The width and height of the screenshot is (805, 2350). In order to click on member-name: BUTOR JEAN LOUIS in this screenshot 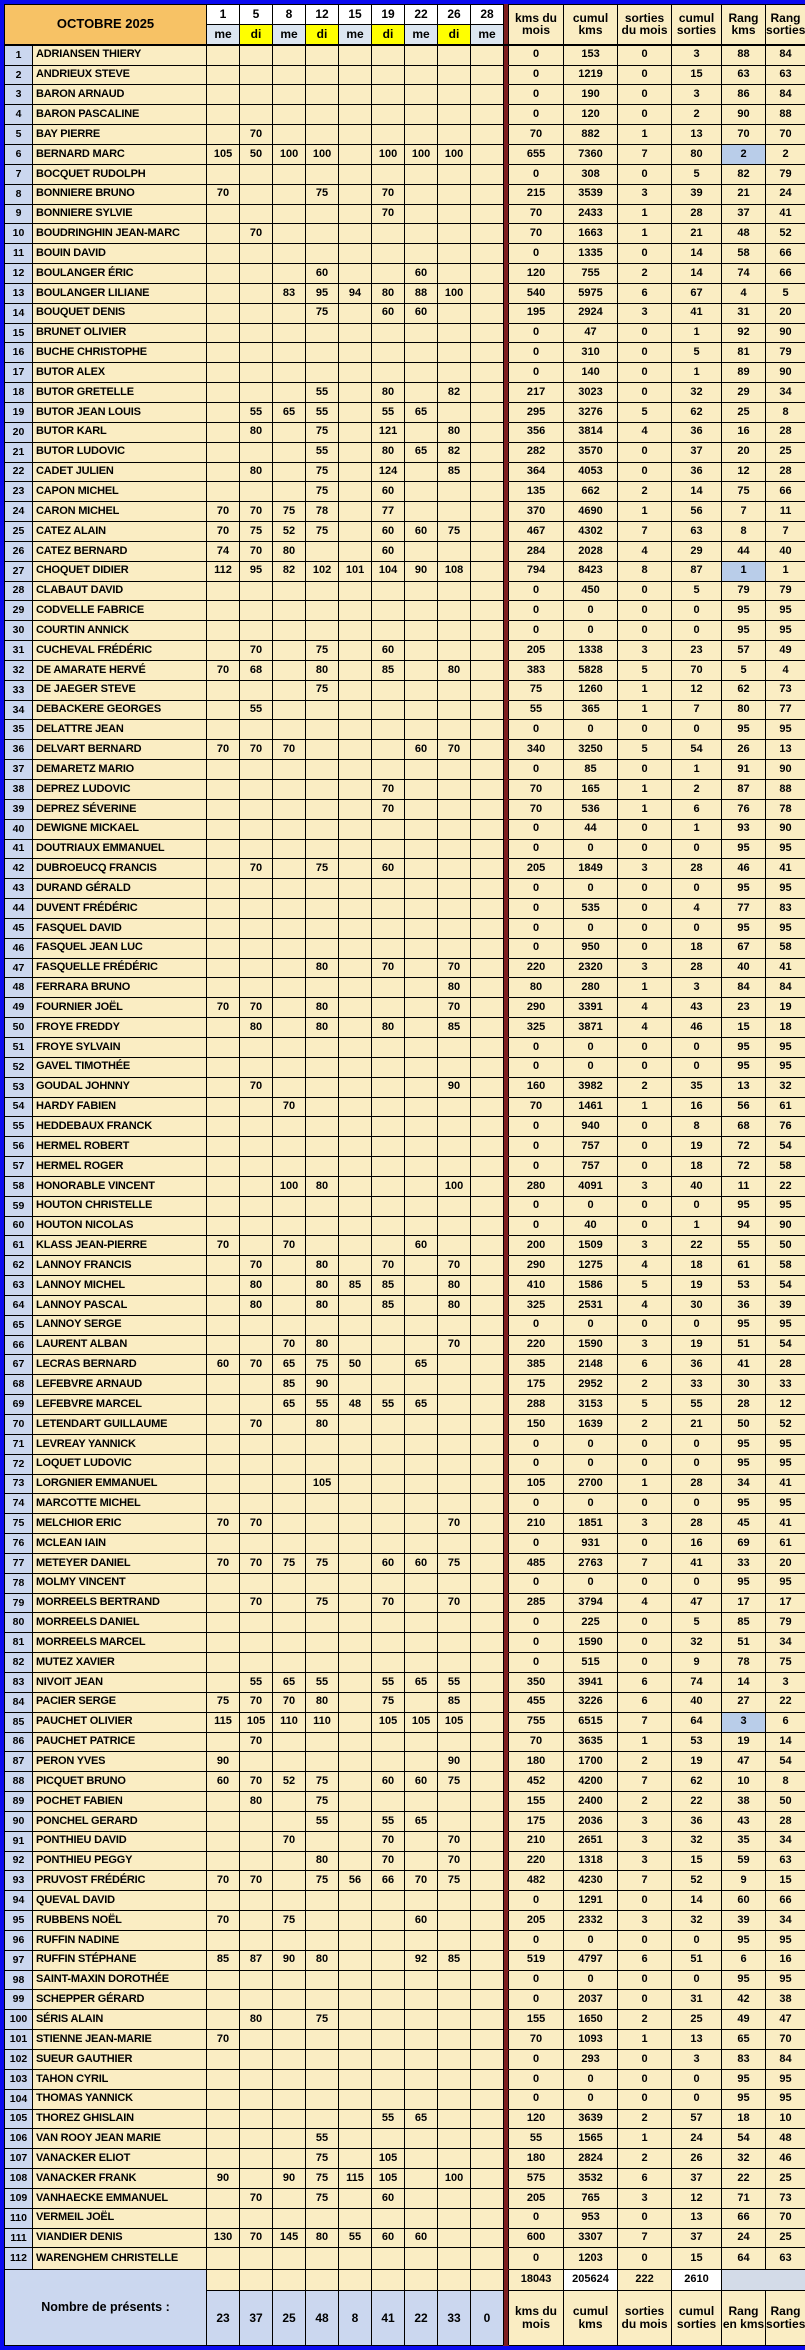, I will do `click(119, 412)`.